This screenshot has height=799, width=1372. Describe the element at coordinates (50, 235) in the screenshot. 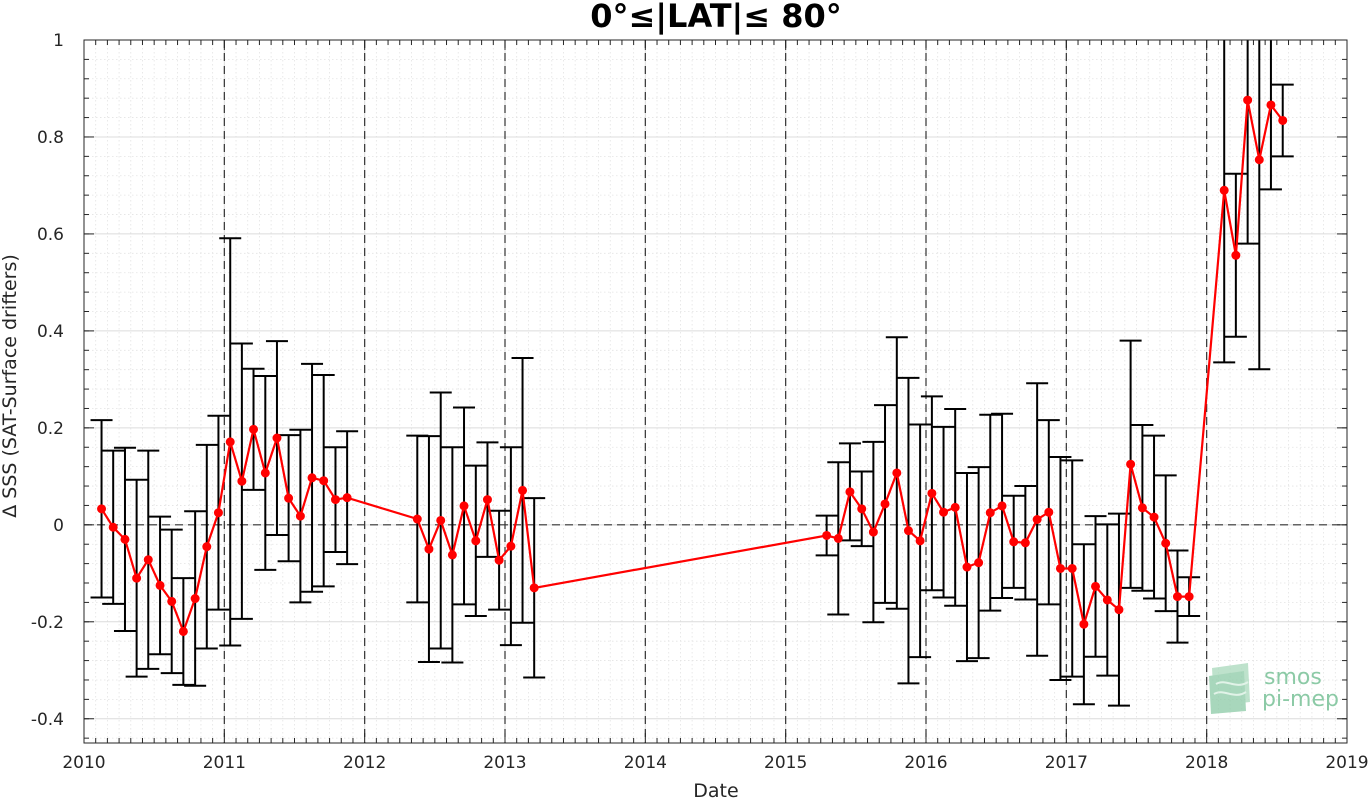

I see `y-tick-label: 0.6` at that location.